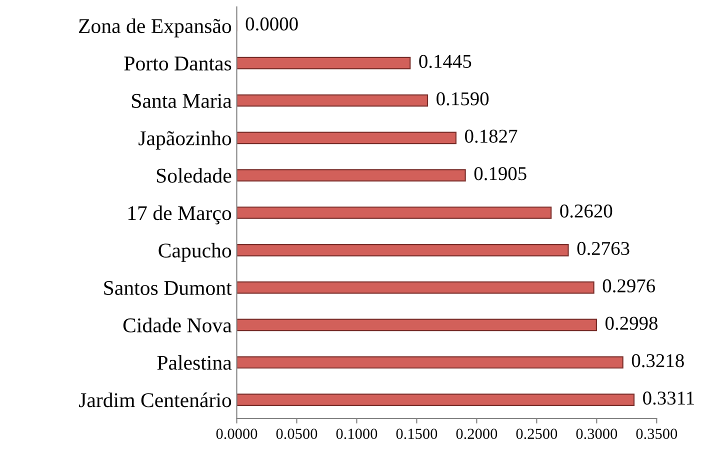 The width and height of the screenshot is (724, 465). Describe the element at coordinates (155, 400) in the screenshot. I see `y-tick-label: Jardim Centenário` at that location.